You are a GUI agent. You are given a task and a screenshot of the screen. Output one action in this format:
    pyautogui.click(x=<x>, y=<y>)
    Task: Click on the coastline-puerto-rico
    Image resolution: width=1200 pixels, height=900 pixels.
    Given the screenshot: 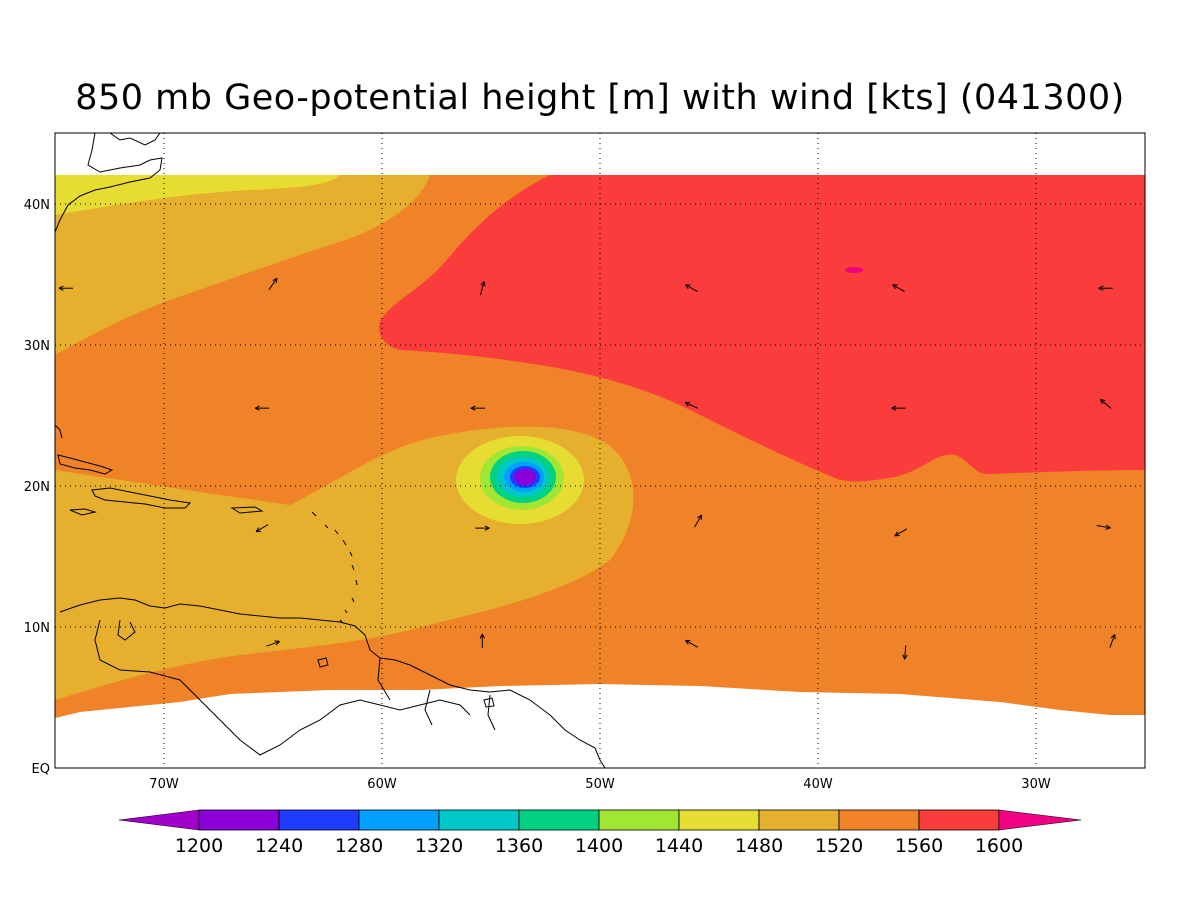 What is the action you would take?
    pyautogui.click(x=247, y=510)
    